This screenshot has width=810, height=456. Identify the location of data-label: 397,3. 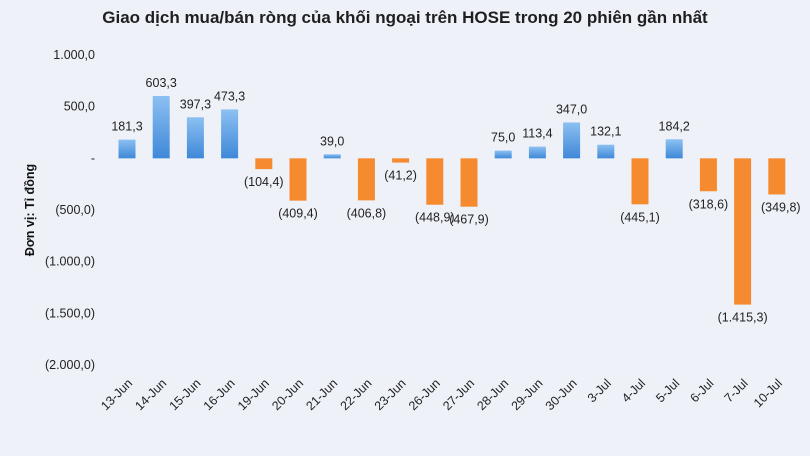
(195, 104).